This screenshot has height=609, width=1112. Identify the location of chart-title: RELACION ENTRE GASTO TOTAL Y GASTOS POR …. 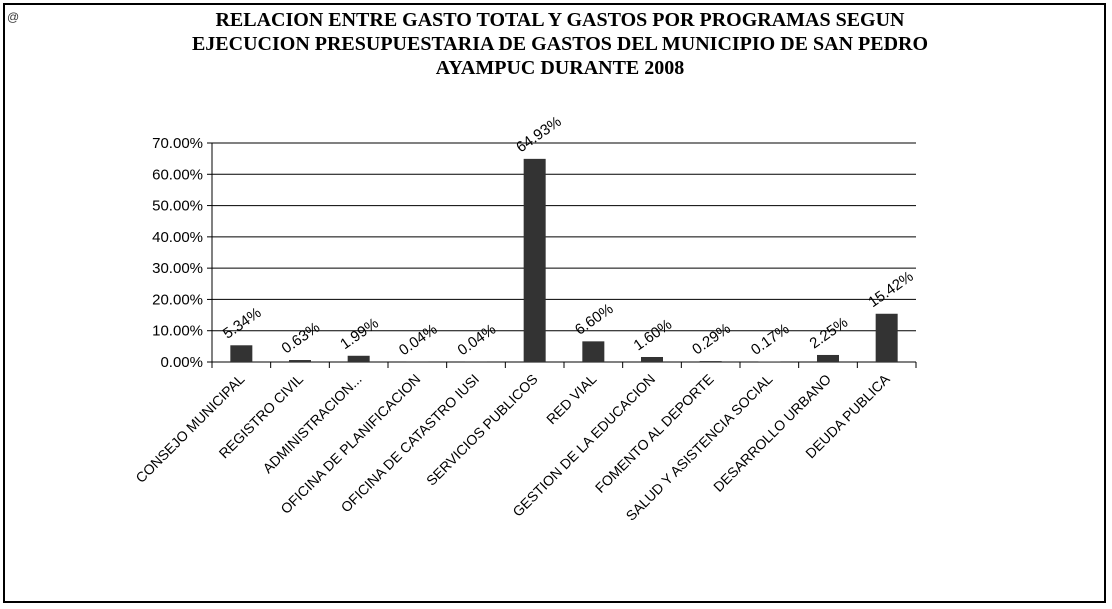
(560, 44).